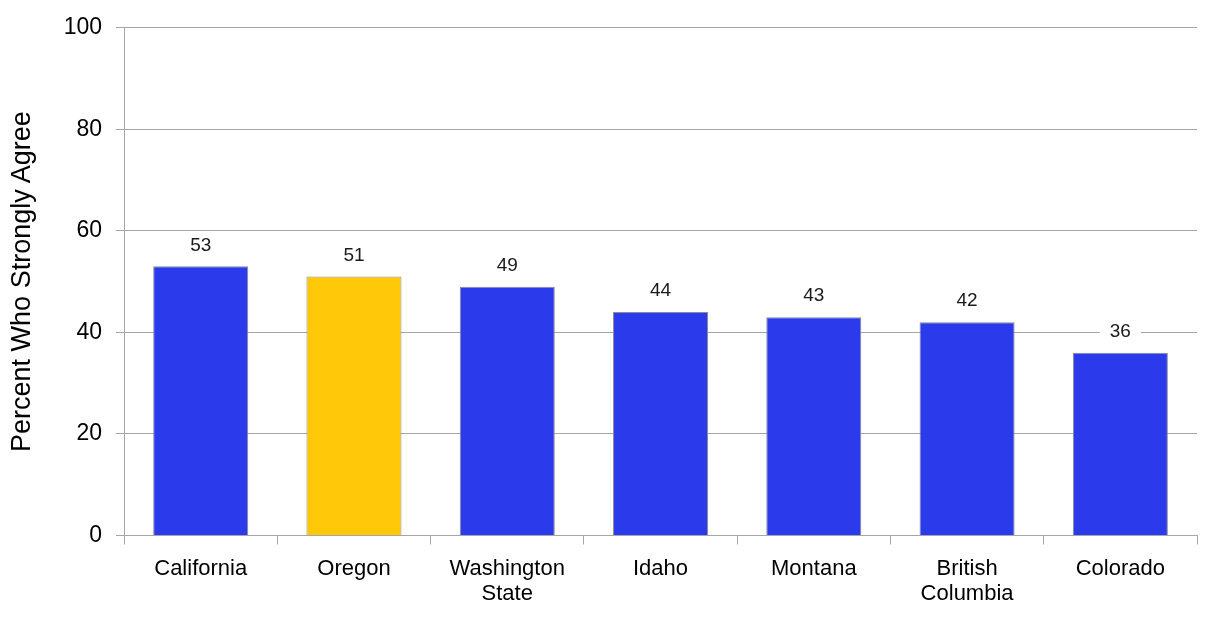  Describe the element at coordinates (814, 568) in the screenshot. I see `x-tick-label: Montana` at that location.